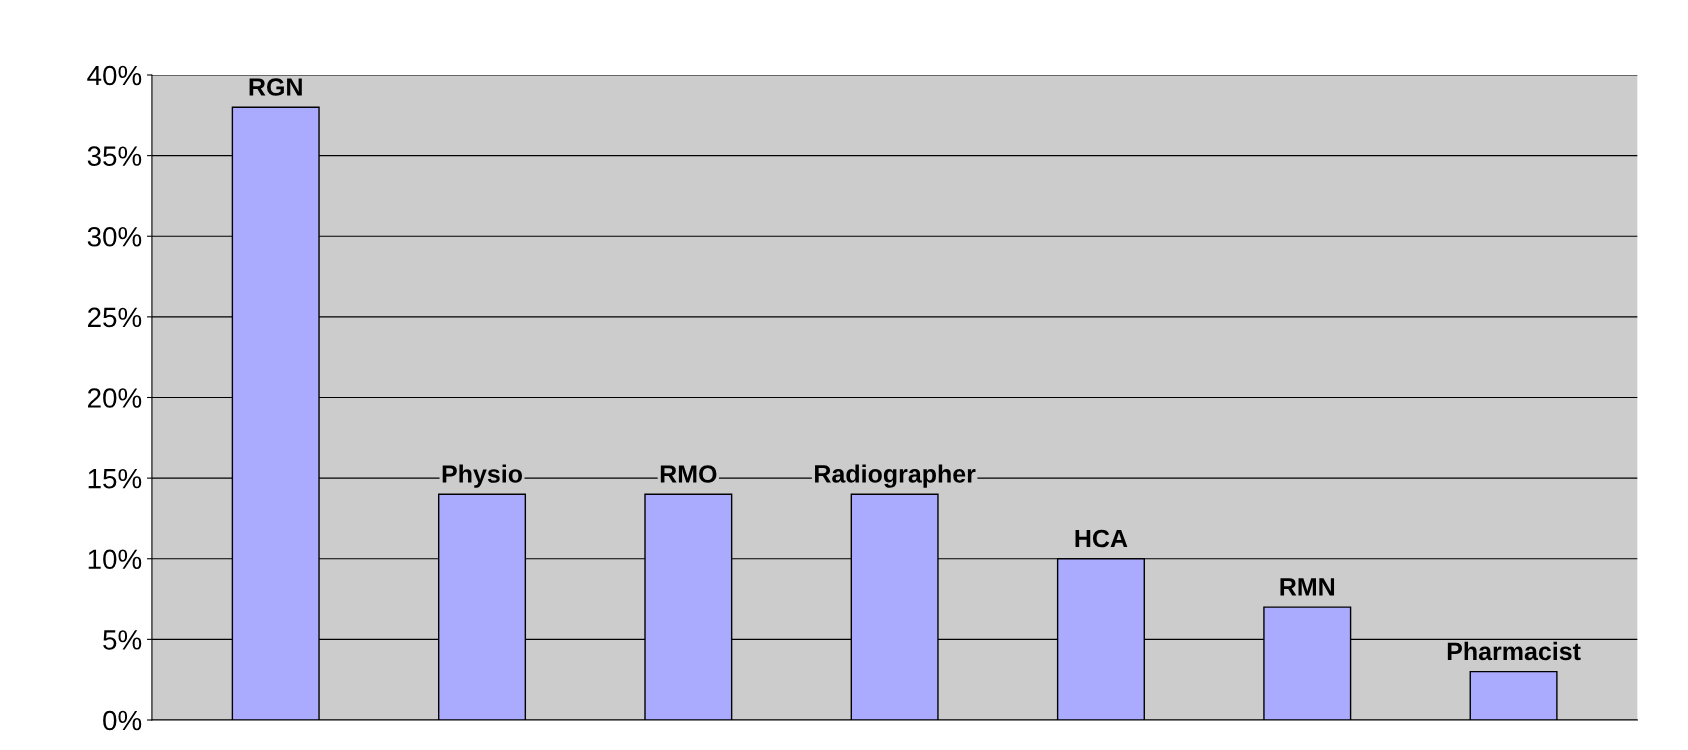 This screenshot has height=750, width=1688. I want to click on y-tick-label: 40%, so click(114, 75).